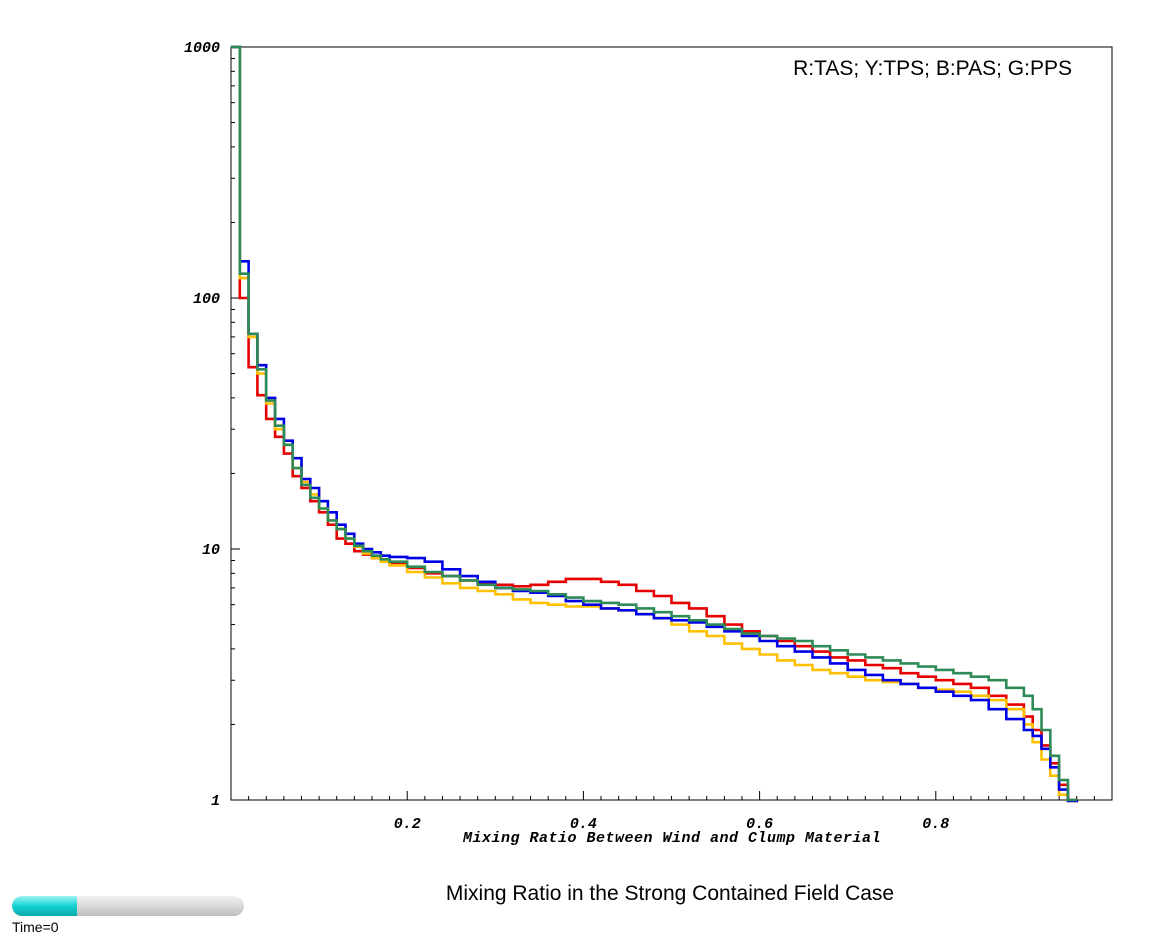  Describe the element at coordinates (215, 801) in the screenshot. I see `y-tick-label: 1` at that location.